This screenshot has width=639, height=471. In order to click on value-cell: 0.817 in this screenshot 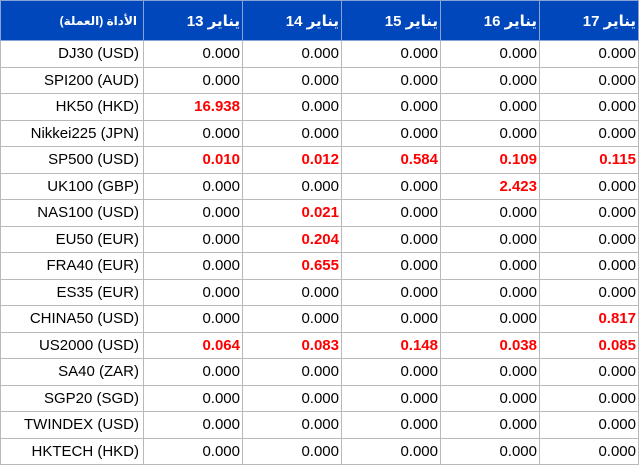, I will do `click(589, 319)`.